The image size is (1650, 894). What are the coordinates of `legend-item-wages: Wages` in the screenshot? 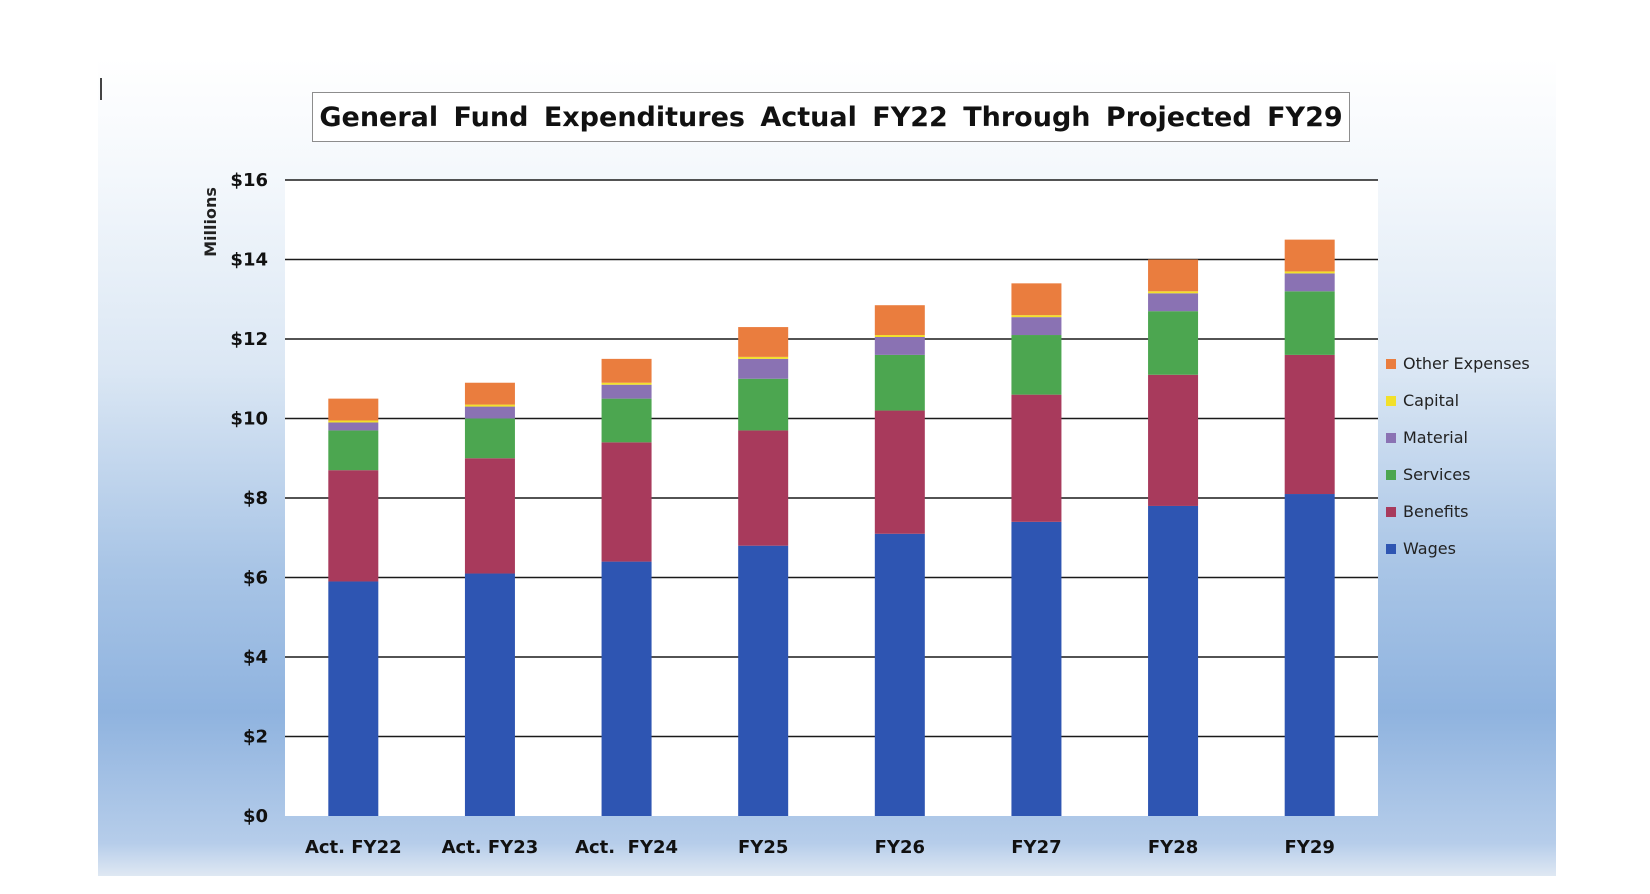 It's located at (1458, 548).